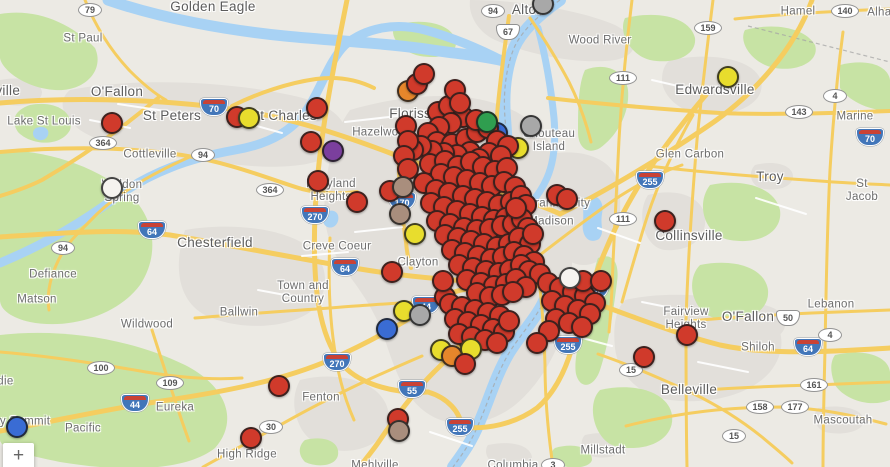 Image resolution: width=890 pixels, height=467 pixels. I want to click on state-route-shield: 100, so click(101, 368).